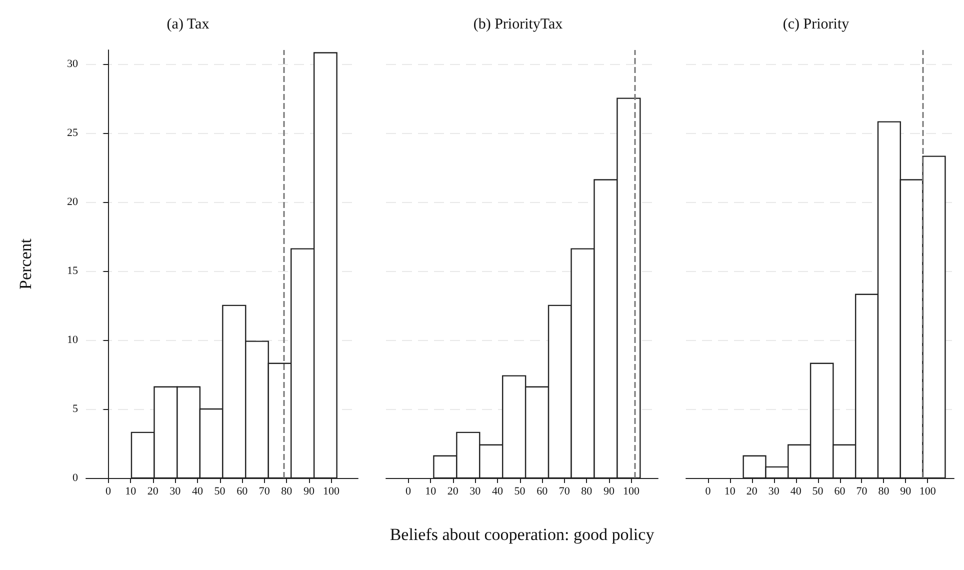  I want to click on y-tick-label: 15, so click(72, 270).